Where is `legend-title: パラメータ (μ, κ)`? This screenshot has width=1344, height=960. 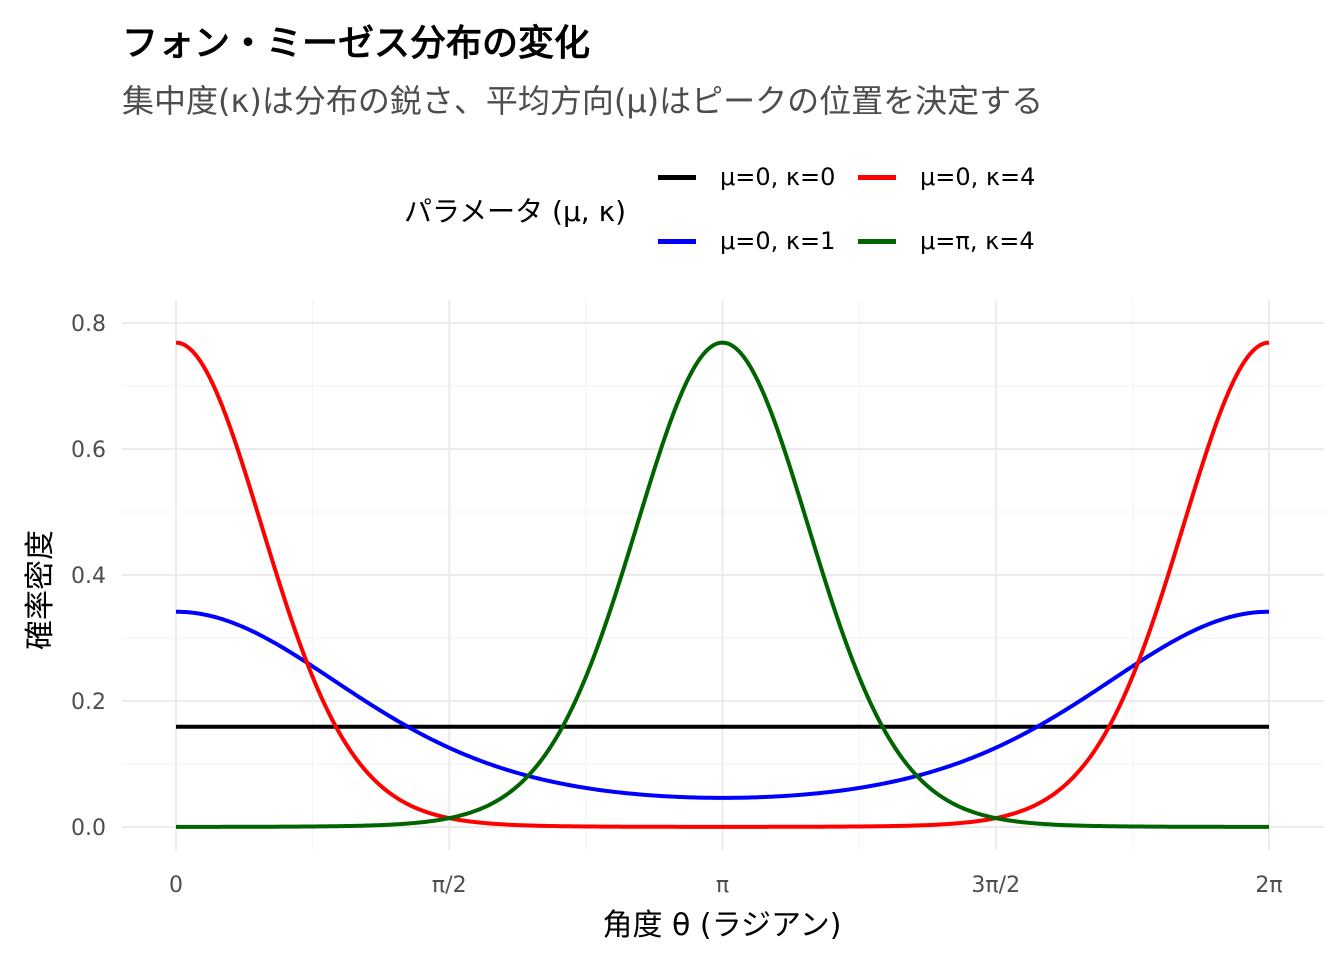
legend-title: パラメータ (μ, κ) is located at coordinates (515, 211).